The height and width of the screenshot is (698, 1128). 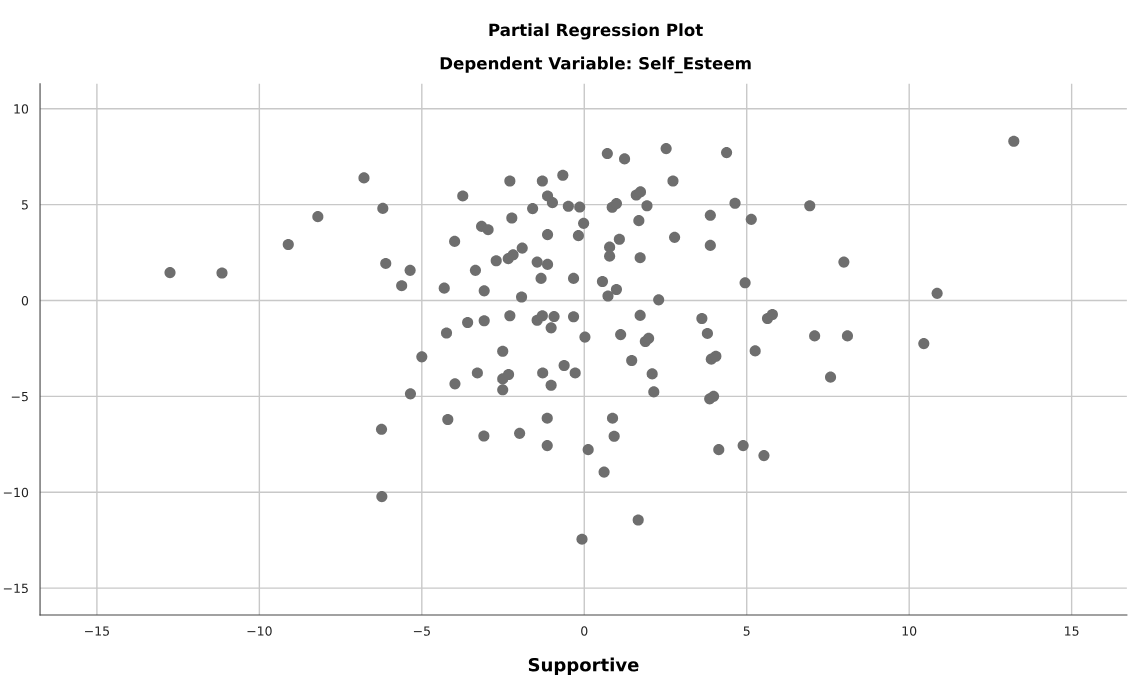 What do you see at coordinates (421, 631) in the screenshot?
I see `x-tick-label: −5` at bounding box center [421, 631].